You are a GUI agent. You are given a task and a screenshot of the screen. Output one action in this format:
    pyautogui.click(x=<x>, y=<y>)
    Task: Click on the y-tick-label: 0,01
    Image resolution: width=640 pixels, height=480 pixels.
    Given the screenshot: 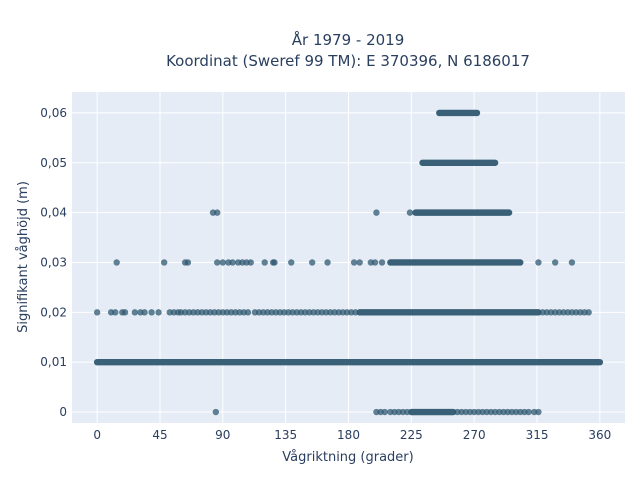 What is the action you would take?
    pyautogui.click(x=53, y=362)
    